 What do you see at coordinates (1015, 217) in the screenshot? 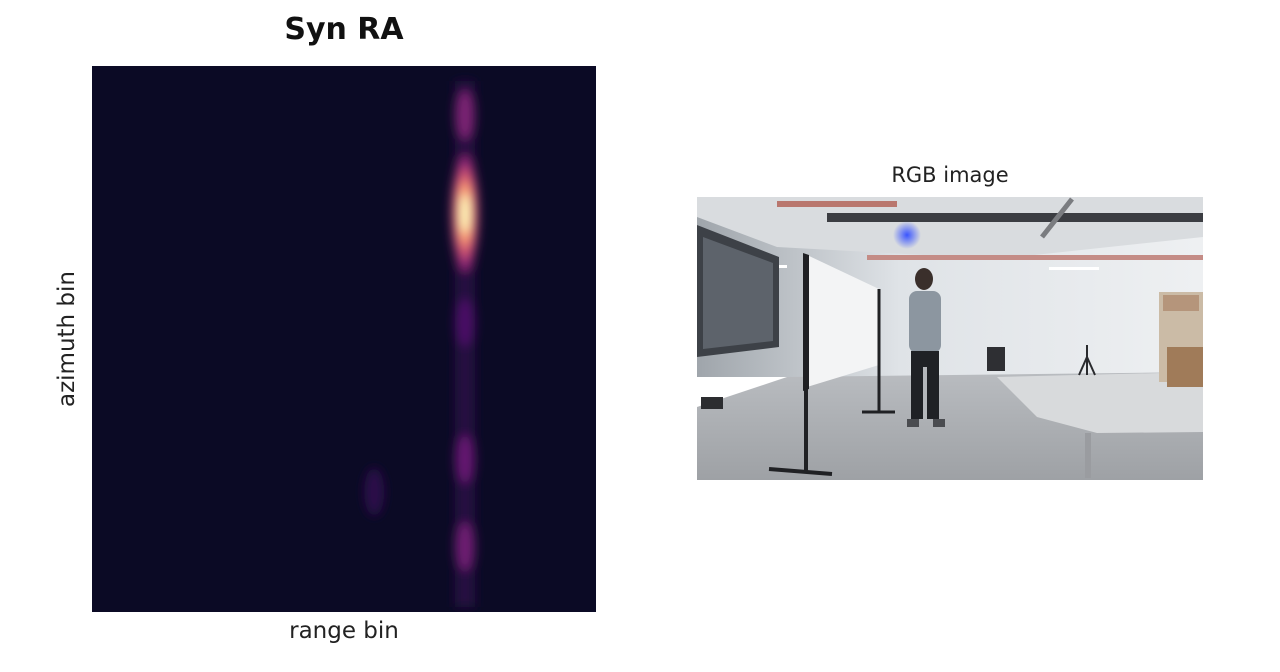
I see `ceiling-beam` at bounding box center [1015, 217].